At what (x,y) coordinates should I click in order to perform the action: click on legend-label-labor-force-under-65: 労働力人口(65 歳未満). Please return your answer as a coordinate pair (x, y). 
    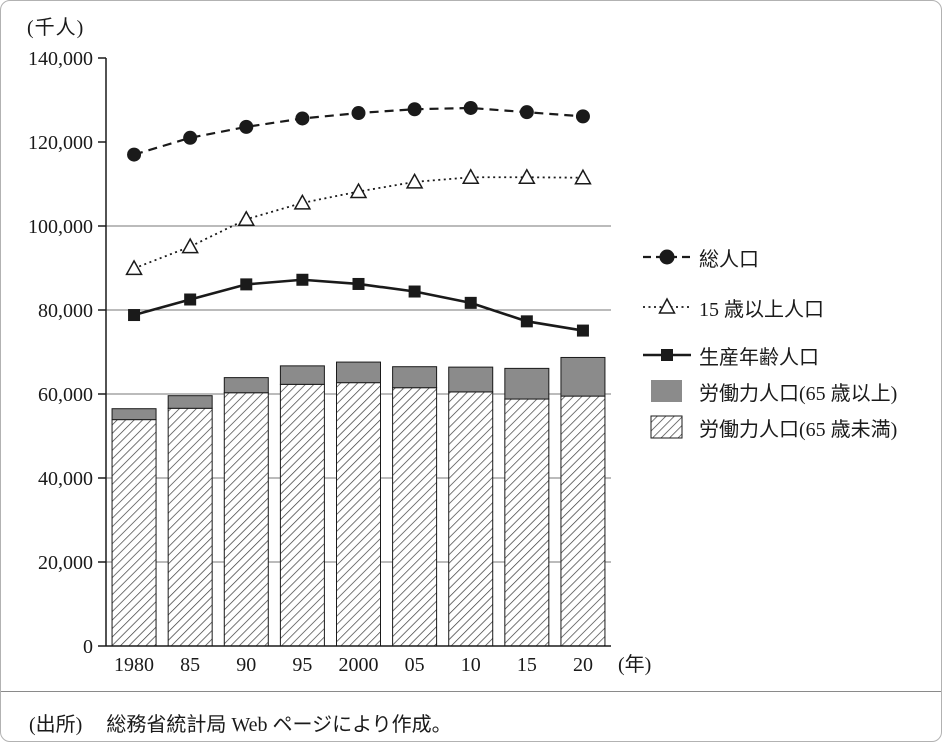
    Looking at the image, I should click on (798, 429).